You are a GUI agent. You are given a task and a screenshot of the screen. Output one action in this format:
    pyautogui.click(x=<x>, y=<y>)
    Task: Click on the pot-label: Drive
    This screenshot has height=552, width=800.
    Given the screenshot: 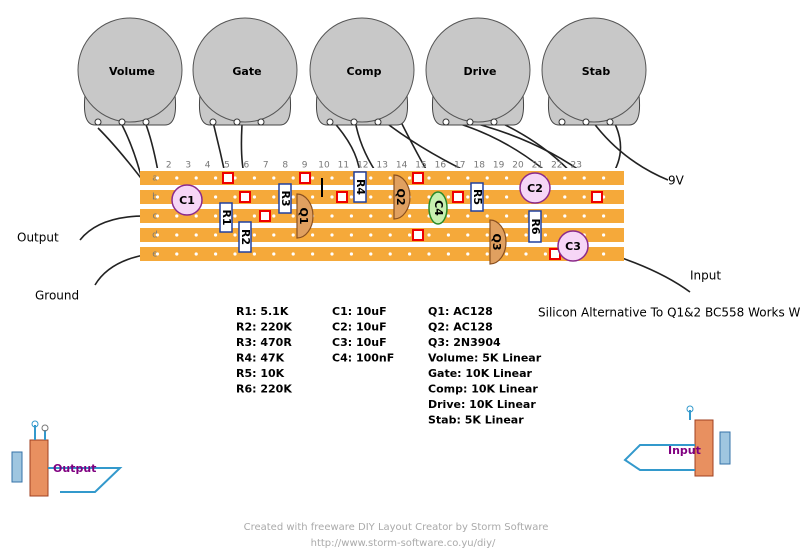 What is the action you would take?
    pyautogui.click(x=480, y=71)
    